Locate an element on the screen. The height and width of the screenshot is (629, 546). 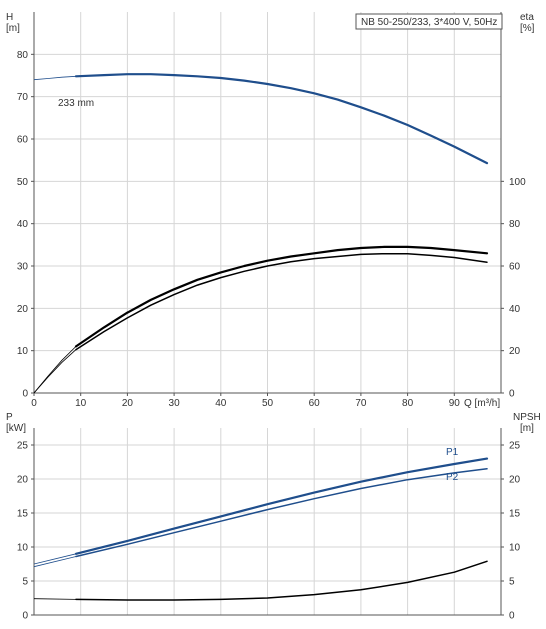
top-right-tick-label: 100 is located at coordinates (517, 182).